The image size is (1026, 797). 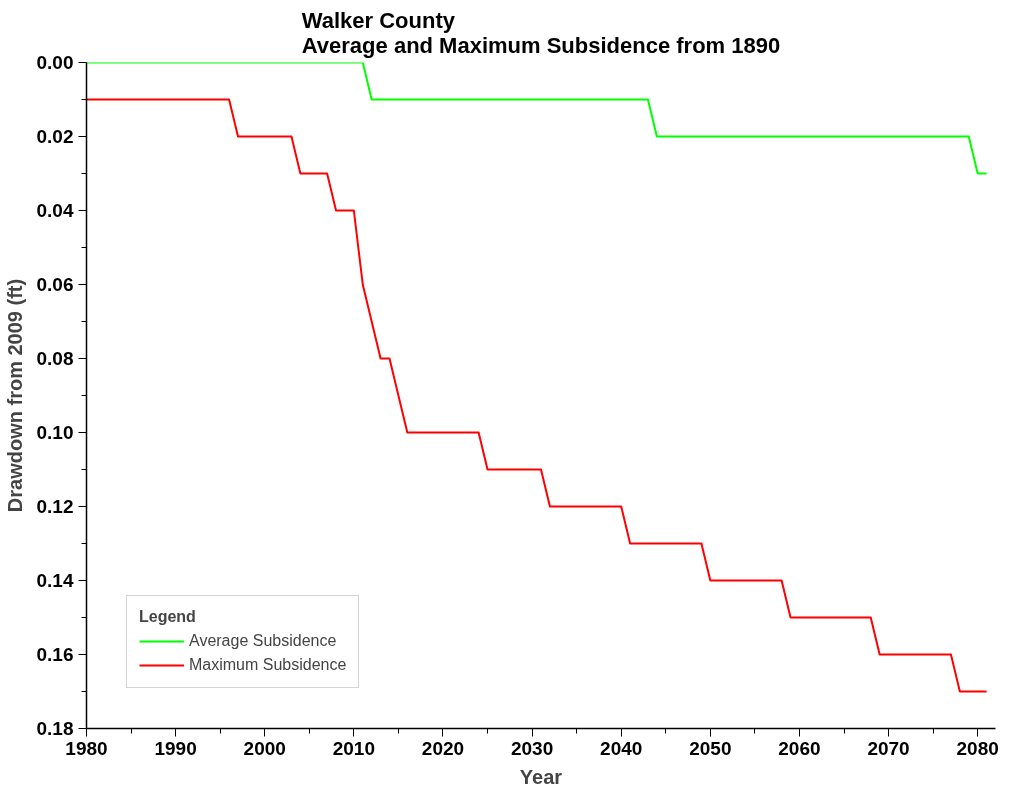 What do you see at coordinates (888, 748) in the screenshot?
I see `x-tick-label: 2070` at bounding box center [888, 748].